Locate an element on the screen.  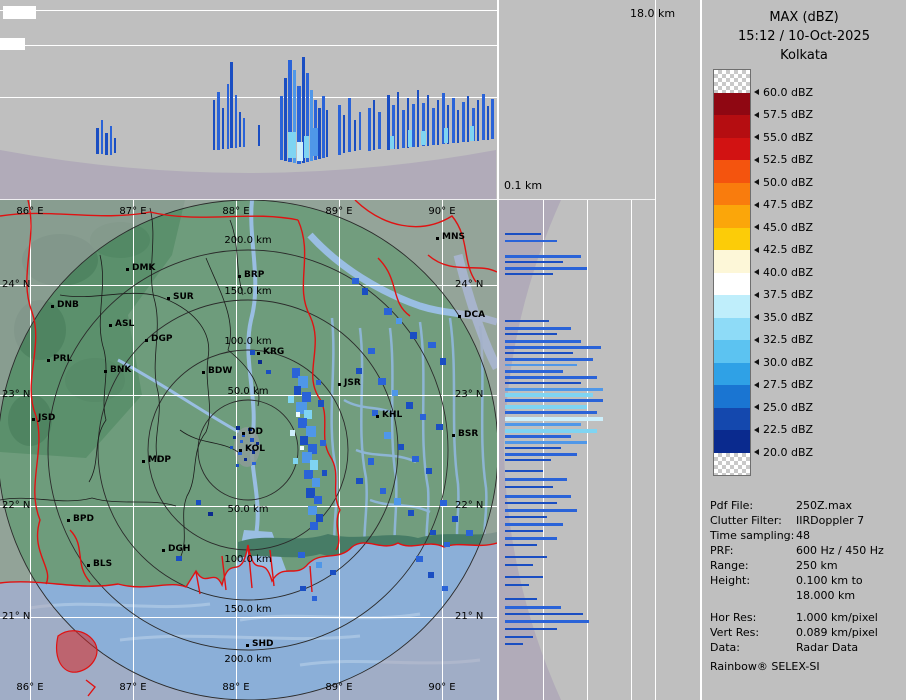
legend-entry: 52.5 dBZ is located at coordinates (783, 159).